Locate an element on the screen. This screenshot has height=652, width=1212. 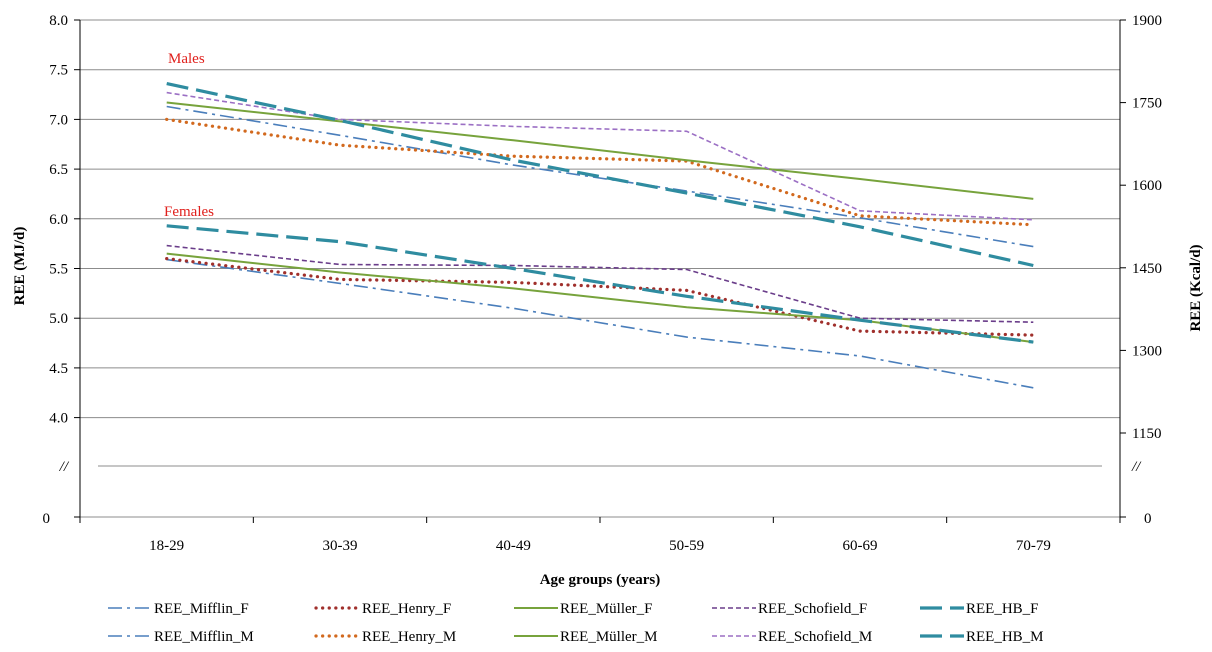
legend-label: REE_Schofield_F is located at coordinates (812, 609).